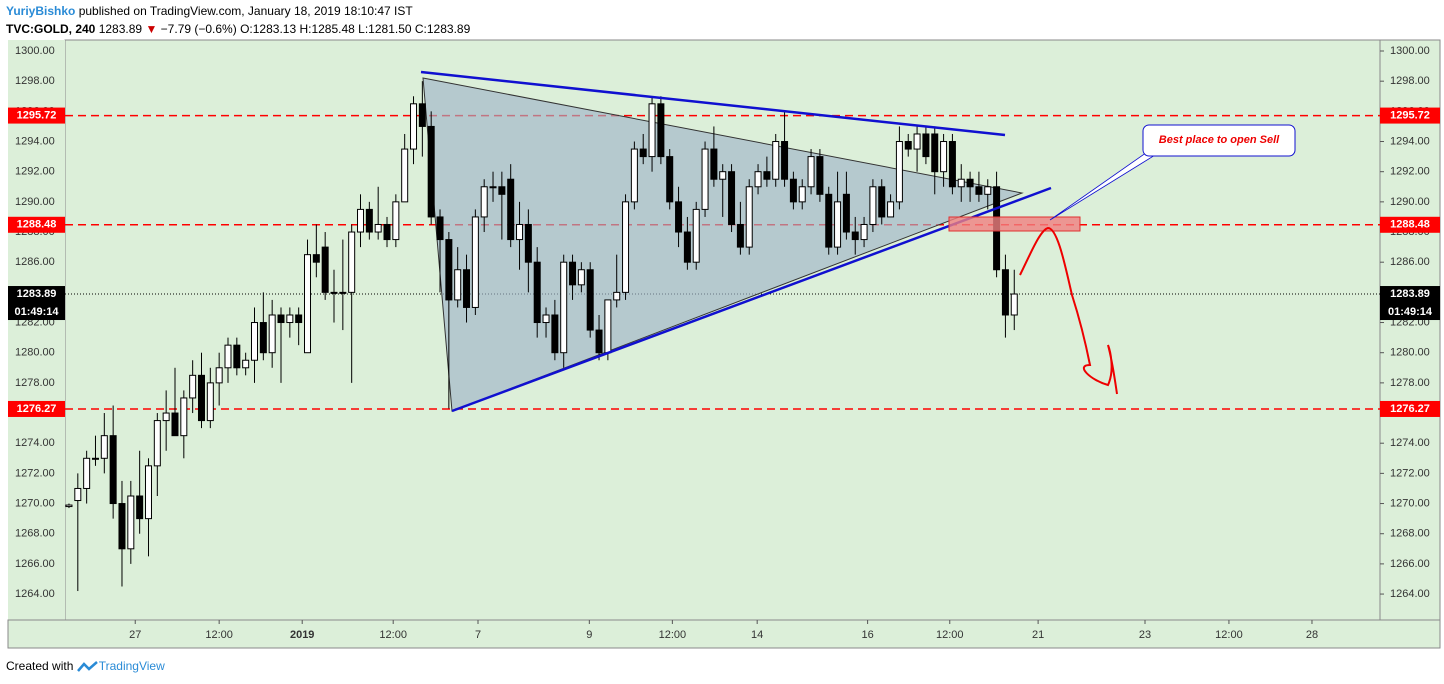 The image size is (1444, 684). I want to click on y-tick-label: 1294.00, so click(1410, 141).